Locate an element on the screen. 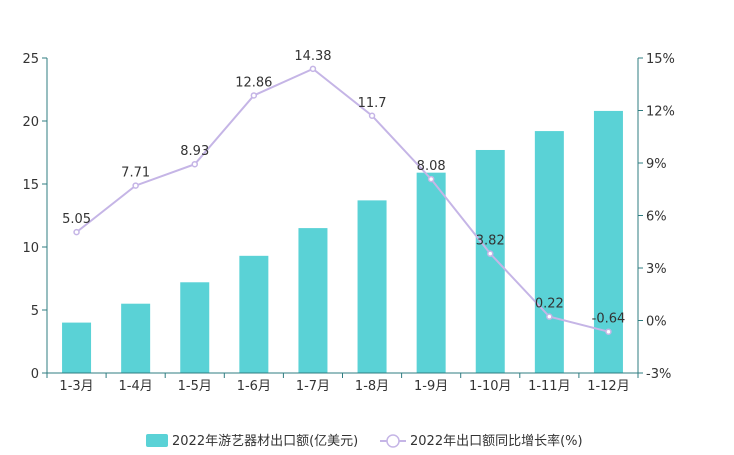  legend-bar-swatch is located at coordinates (157, 440).